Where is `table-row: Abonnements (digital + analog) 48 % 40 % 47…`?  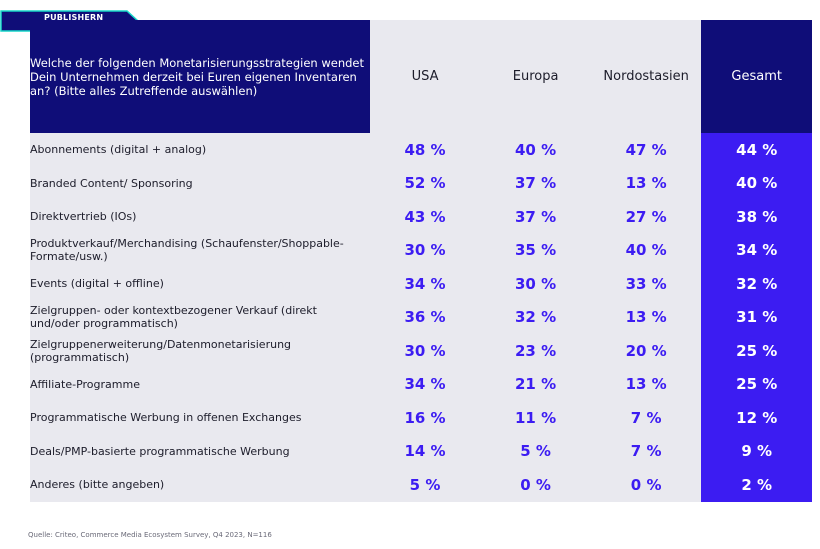 table-row: Abonnements (digital + analog) 48 % 40 % 47… is located at coordinates (421, 150).